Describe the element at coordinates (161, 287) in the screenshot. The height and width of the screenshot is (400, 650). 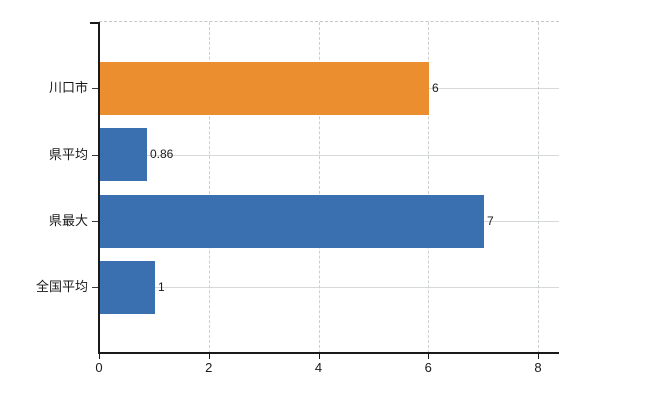
I see `bar-value-label: 1` at that location.